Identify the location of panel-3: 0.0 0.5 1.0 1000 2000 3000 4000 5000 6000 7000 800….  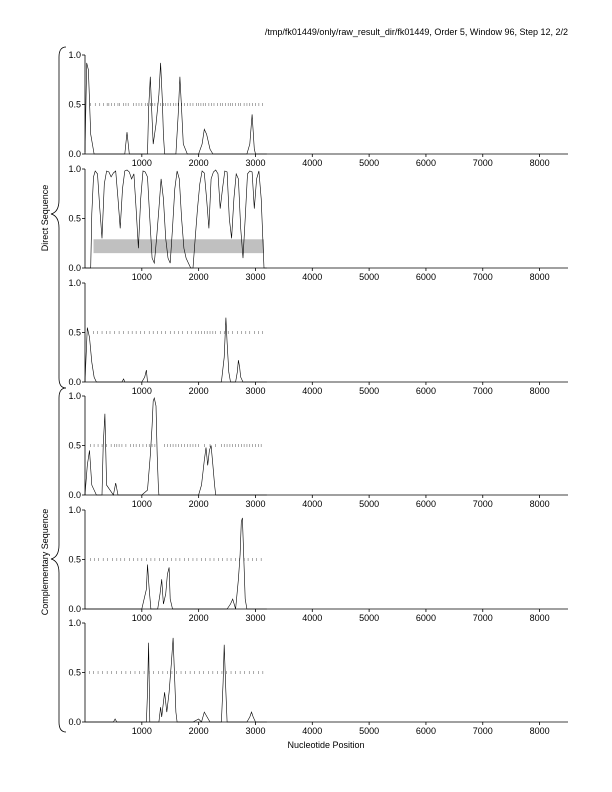
(318, 337).